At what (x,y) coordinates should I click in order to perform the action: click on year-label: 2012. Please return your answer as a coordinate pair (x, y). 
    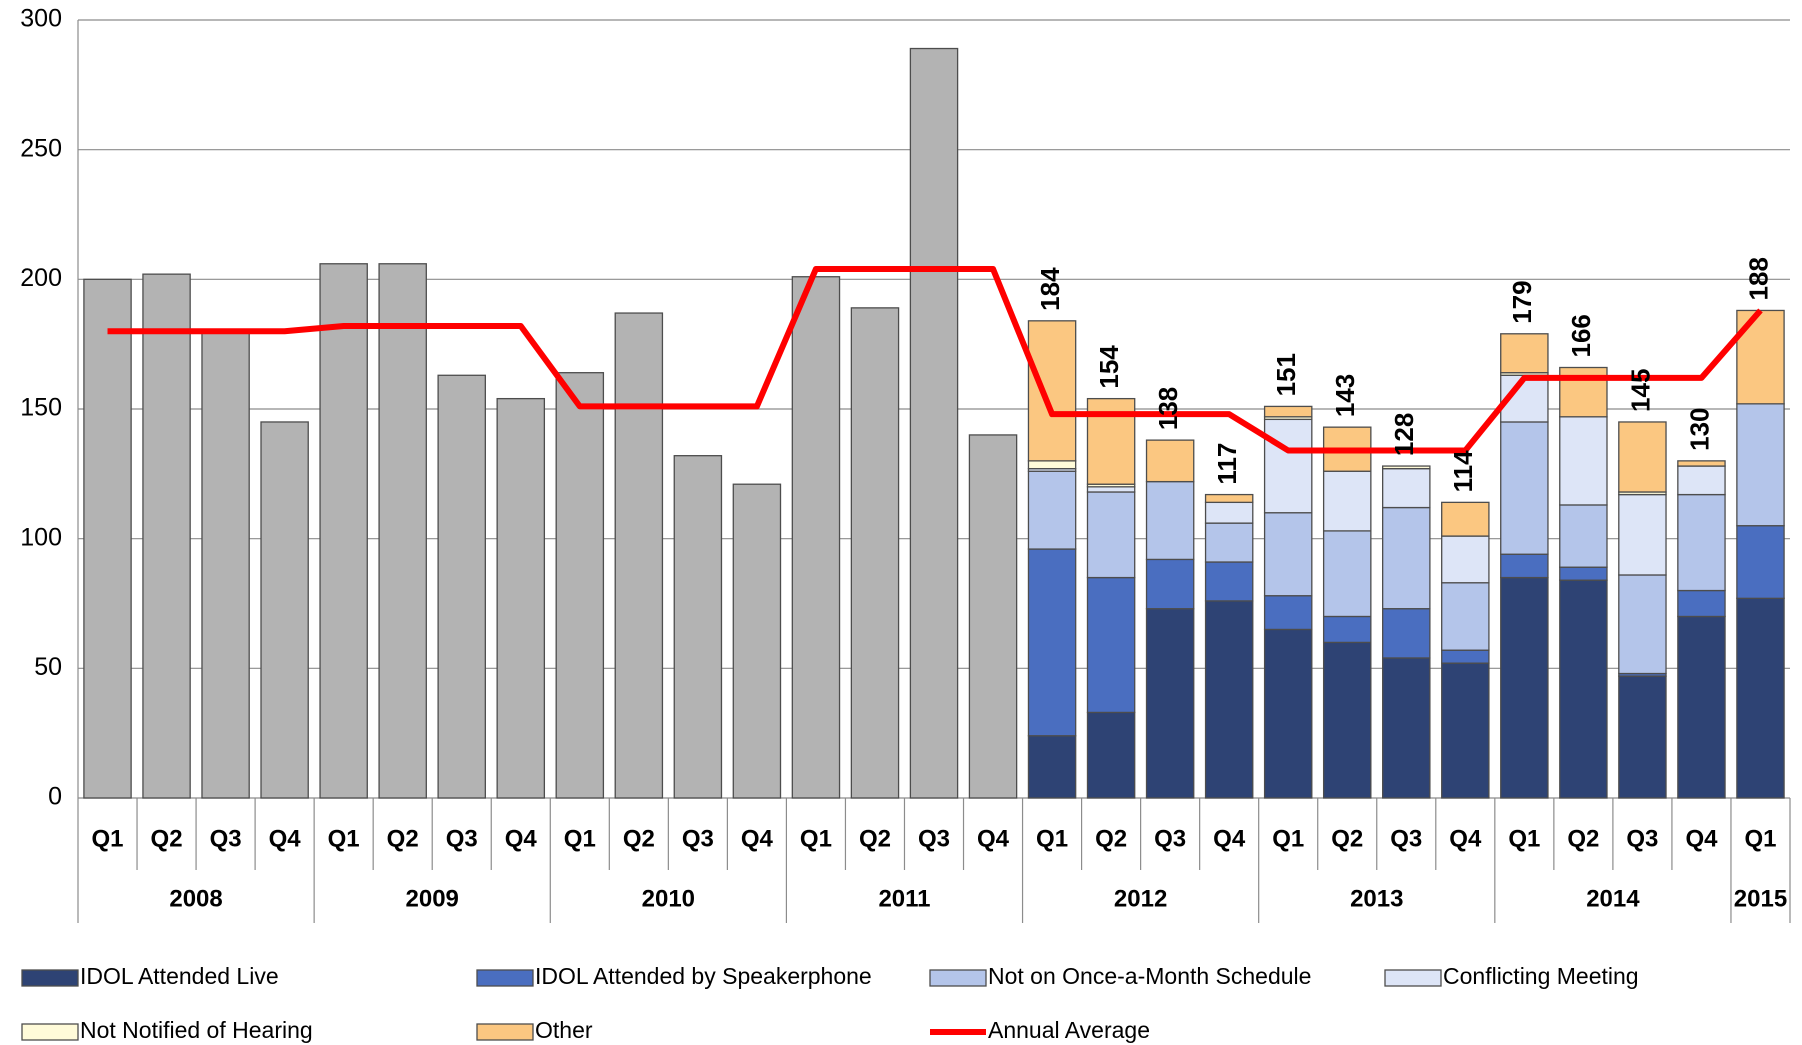
    Looking at the image, I should click on (1140, 898).